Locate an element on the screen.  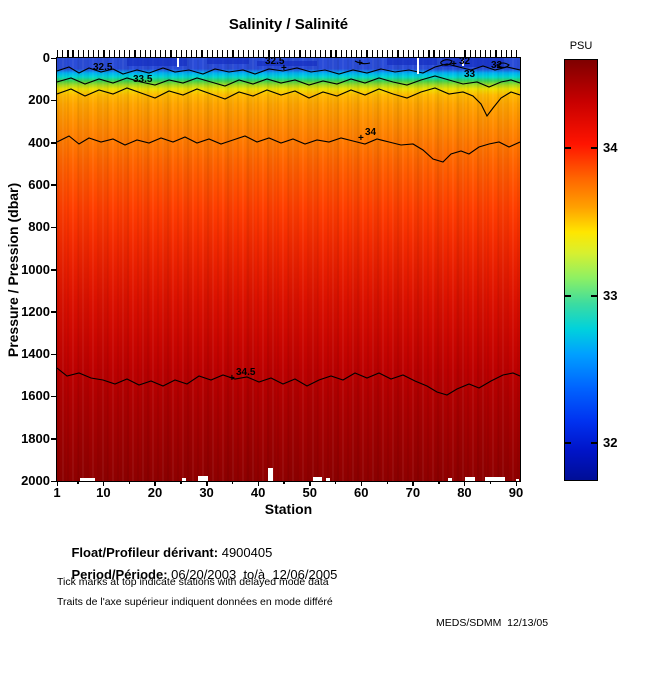
y-tick-label: 1600 is located at coordinates (35, 396).